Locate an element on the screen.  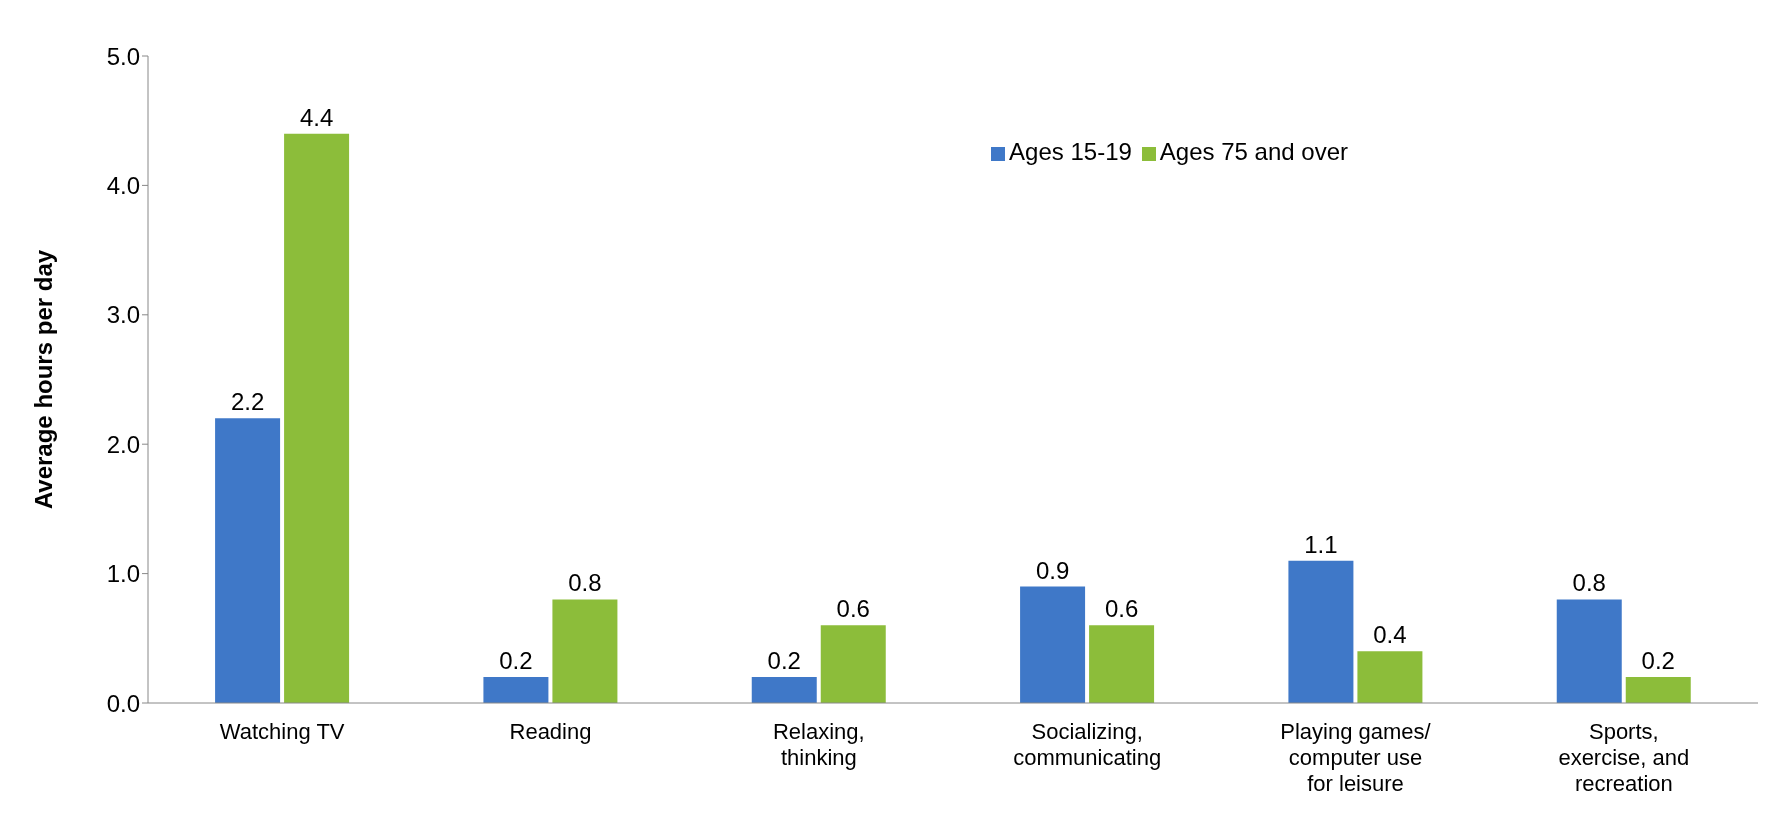
data-label: 1.1 is located at coordinates (1321, 544).